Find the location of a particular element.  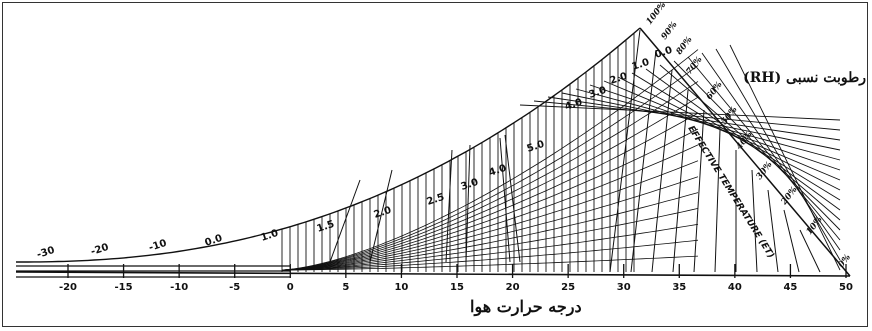

rh-value-label: 80% is located at coordinates (684, 46).